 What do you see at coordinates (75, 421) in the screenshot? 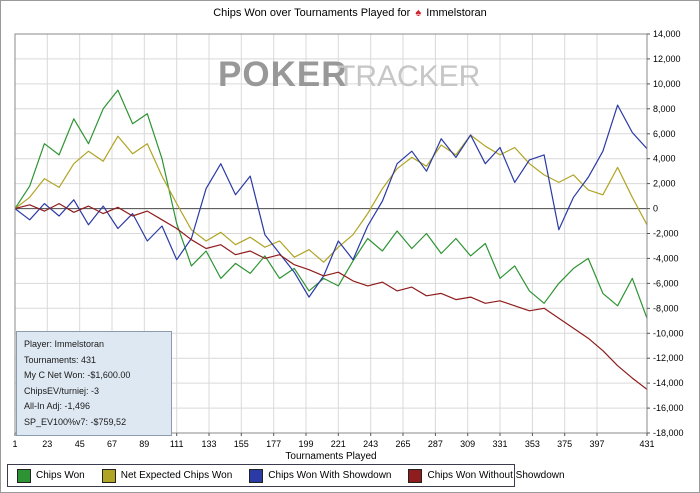
I see `stat-sp-ev: SP_EV100%v7: -$759,52` at bounding box center [75, 421].